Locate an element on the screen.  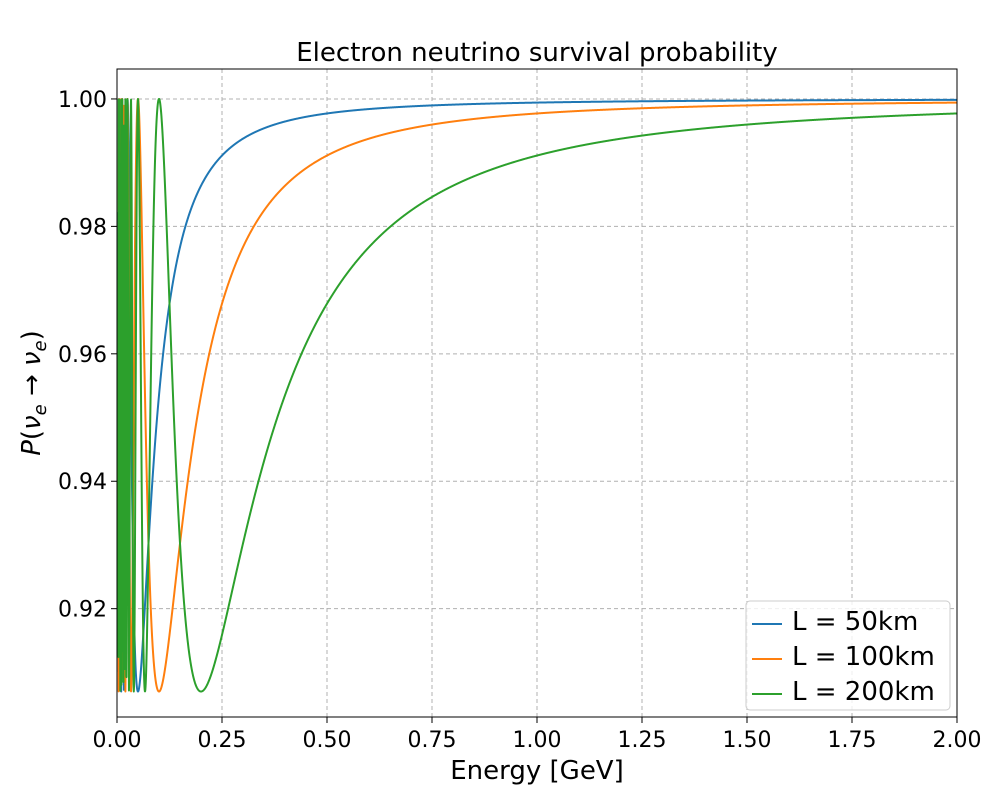
y-axis-ticks: 0.92 0.94 0.96 0.98 1.00 is located at coordinates (87, 355).